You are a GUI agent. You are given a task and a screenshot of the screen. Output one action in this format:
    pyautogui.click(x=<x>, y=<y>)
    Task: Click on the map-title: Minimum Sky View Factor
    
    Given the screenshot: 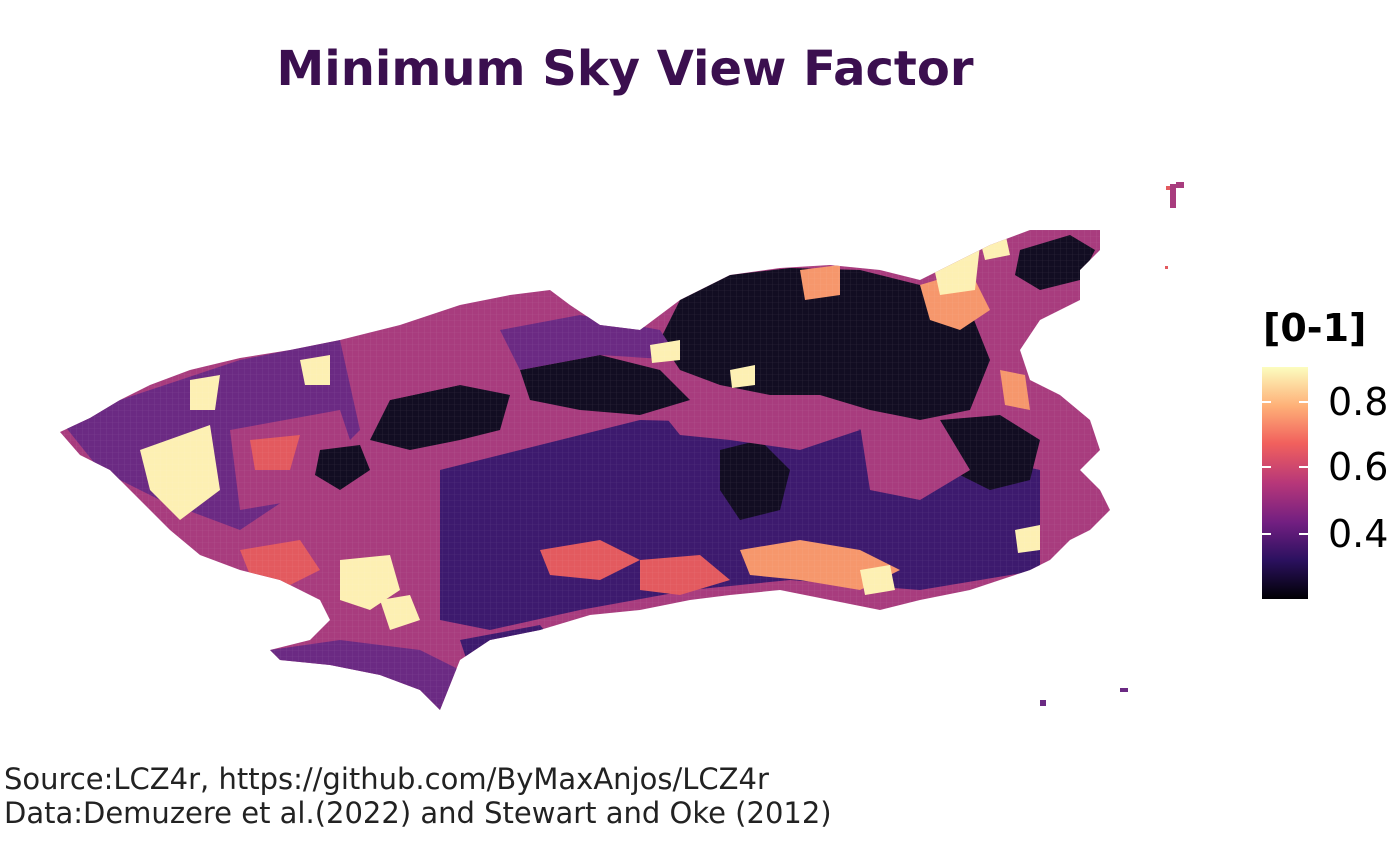 What is the action you would take?
    pyautogui.click(x=625, y=69)
    